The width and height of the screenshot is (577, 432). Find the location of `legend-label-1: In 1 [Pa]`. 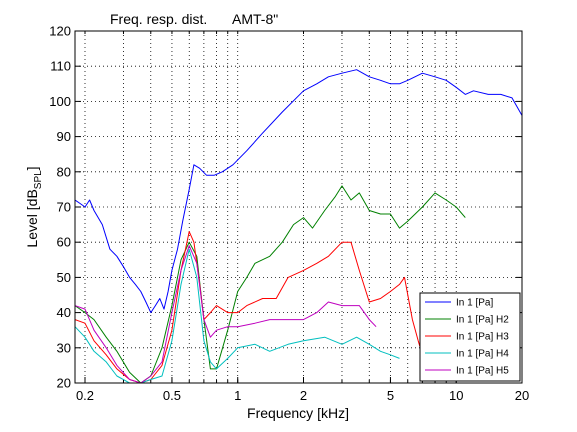

legend-label-1: In 1 [Pa] is located at coordinates (474, 303).